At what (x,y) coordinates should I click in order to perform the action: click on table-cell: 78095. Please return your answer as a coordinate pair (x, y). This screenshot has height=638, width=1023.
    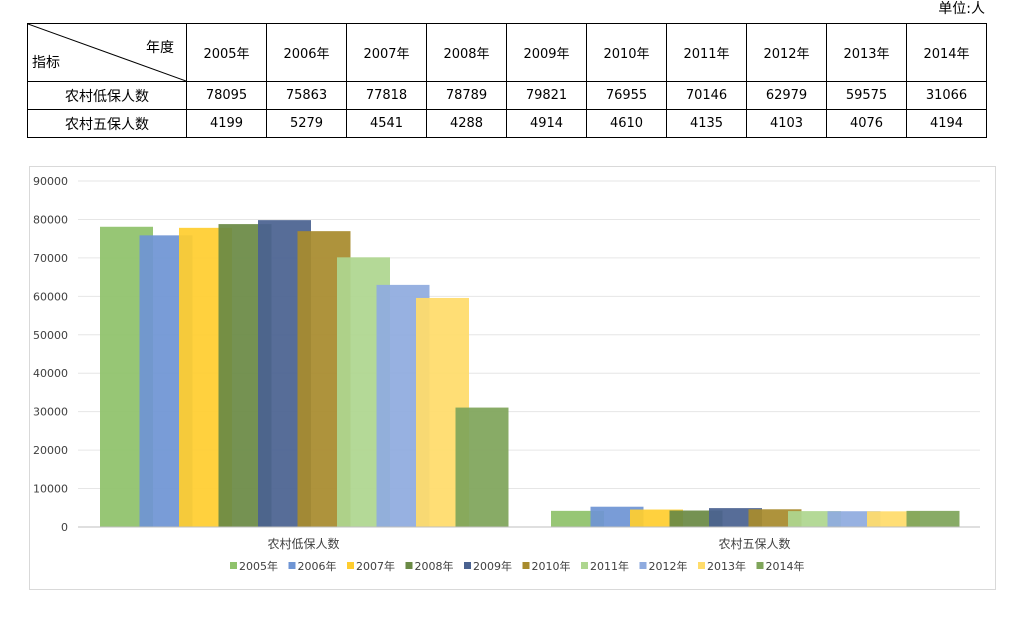
    Looking at the image, I should click on (226, 95).